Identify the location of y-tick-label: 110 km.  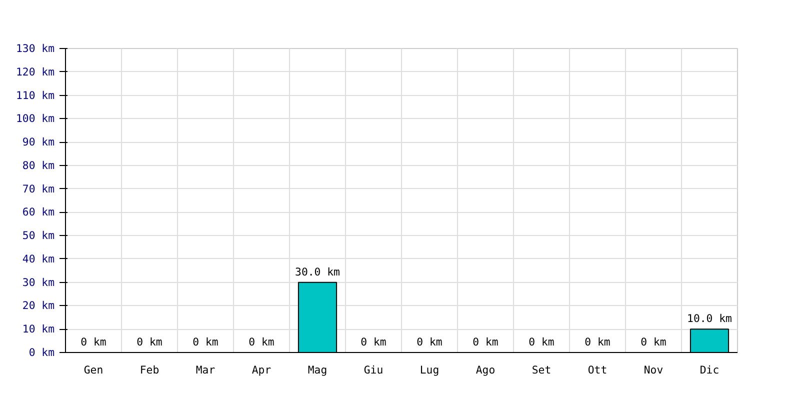
(35, 95).